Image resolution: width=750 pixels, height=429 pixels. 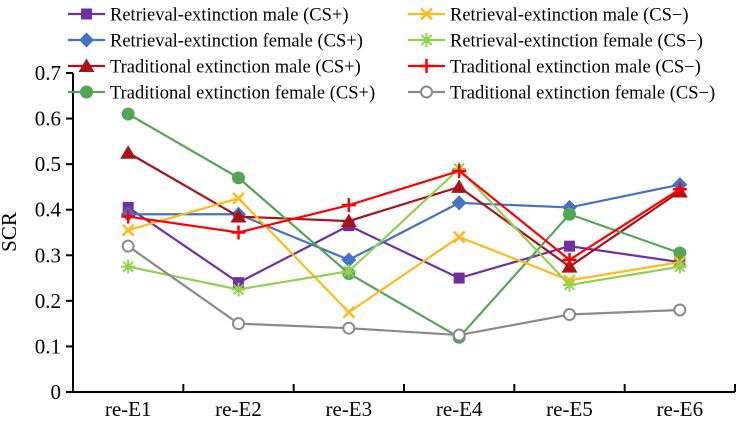 What do you see at coordinates (680, 409) in the screenshot?
I see `x-category-label: re-E6` at bounding box center [680, 409].